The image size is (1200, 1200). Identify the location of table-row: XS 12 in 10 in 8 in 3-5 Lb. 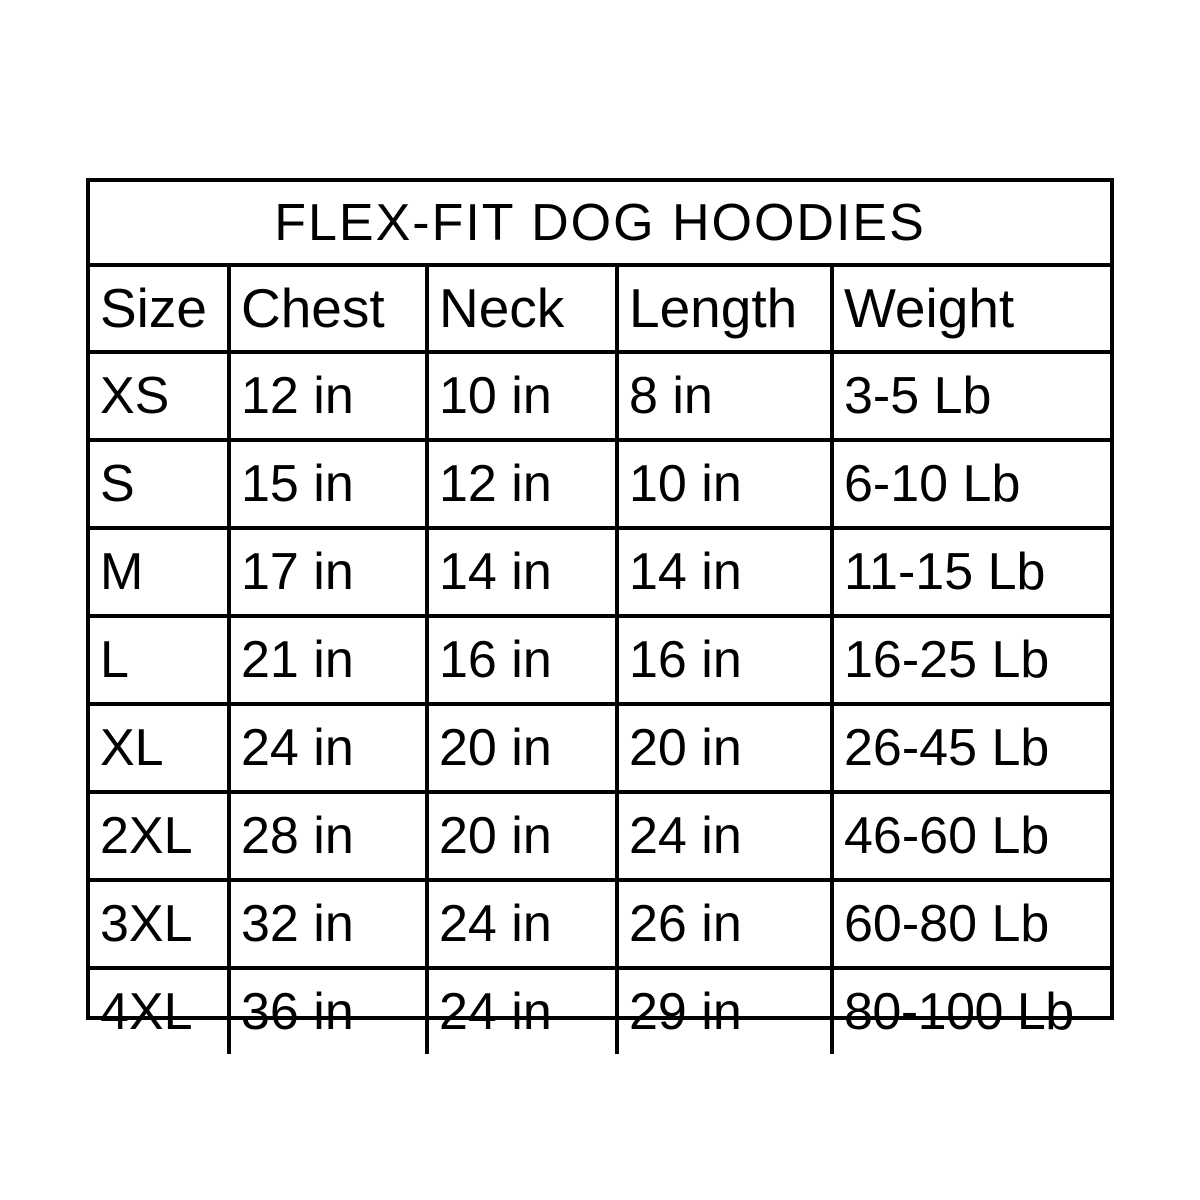
(600, 397).